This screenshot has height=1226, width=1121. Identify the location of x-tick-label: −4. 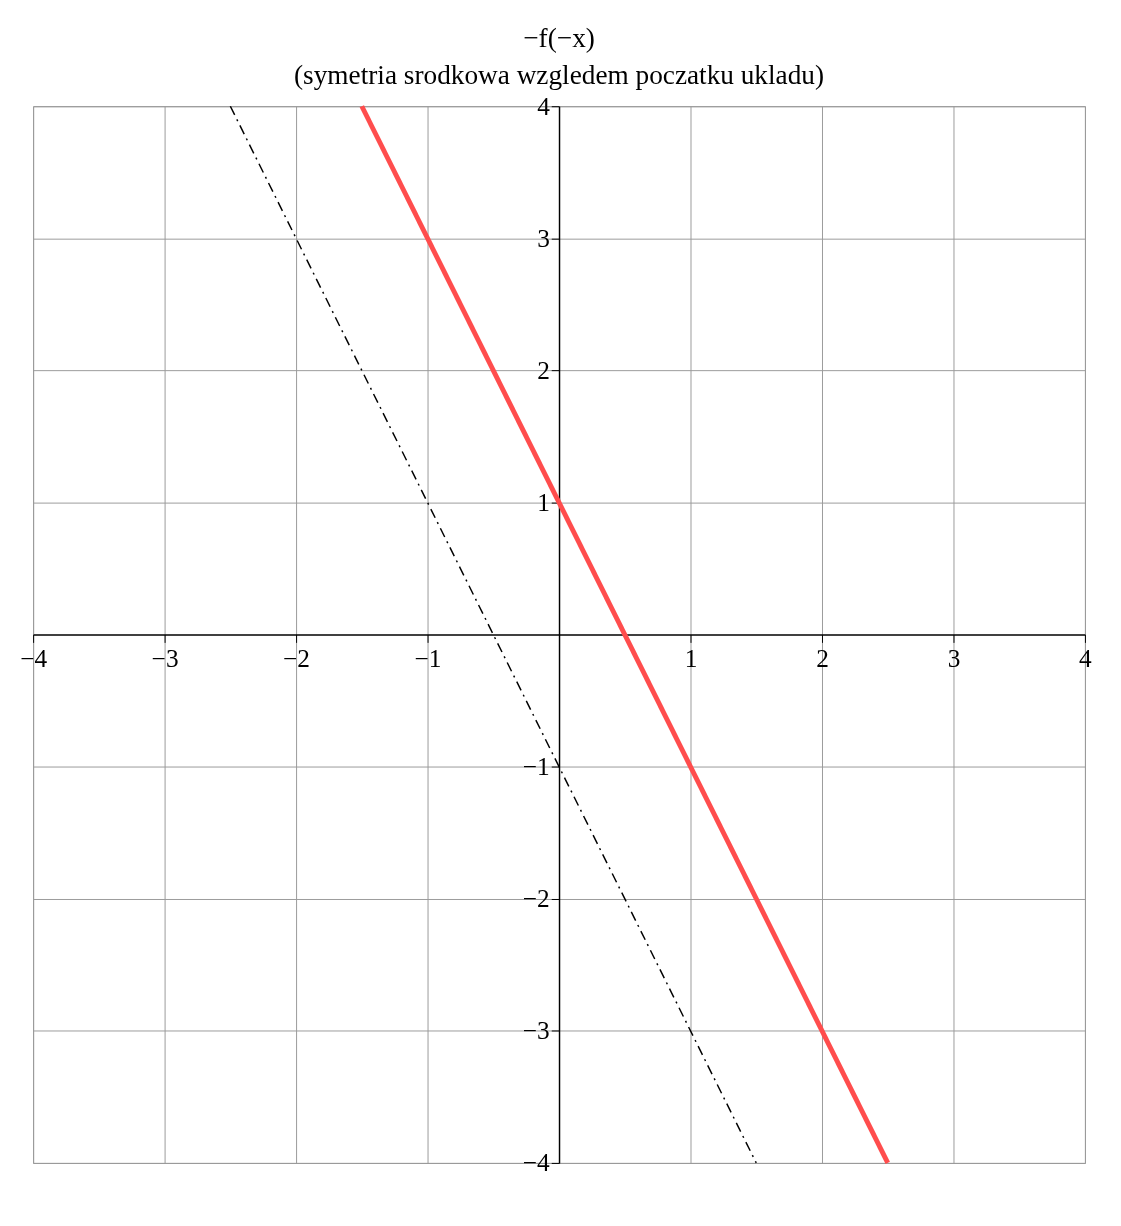
(34, 658).